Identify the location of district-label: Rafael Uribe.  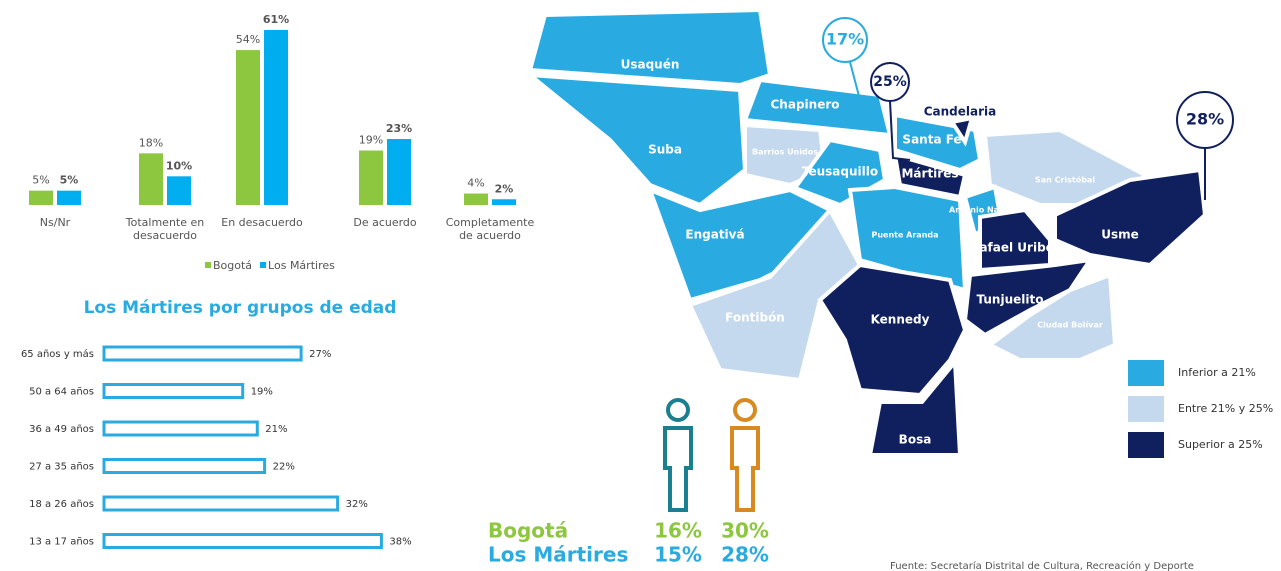
(1012, 248).